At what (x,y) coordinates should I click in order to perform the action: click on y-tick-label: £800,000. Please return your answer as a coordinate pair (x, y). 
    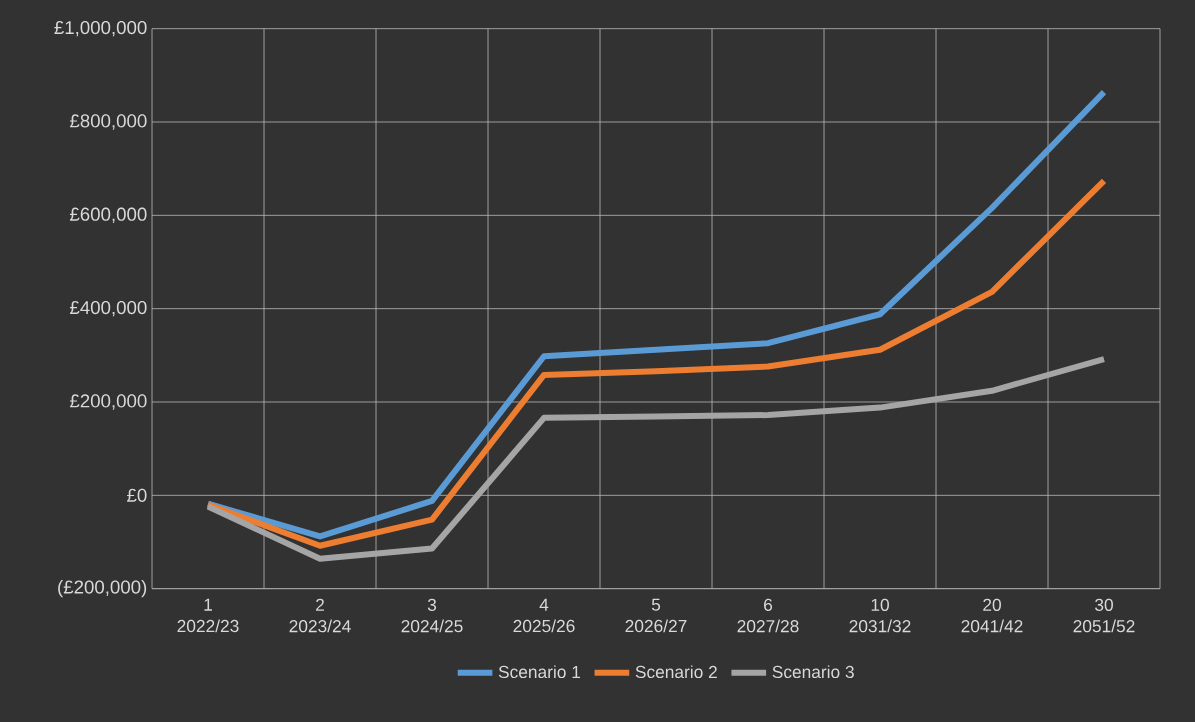
    Looking at the image, I should click on (108, 122).